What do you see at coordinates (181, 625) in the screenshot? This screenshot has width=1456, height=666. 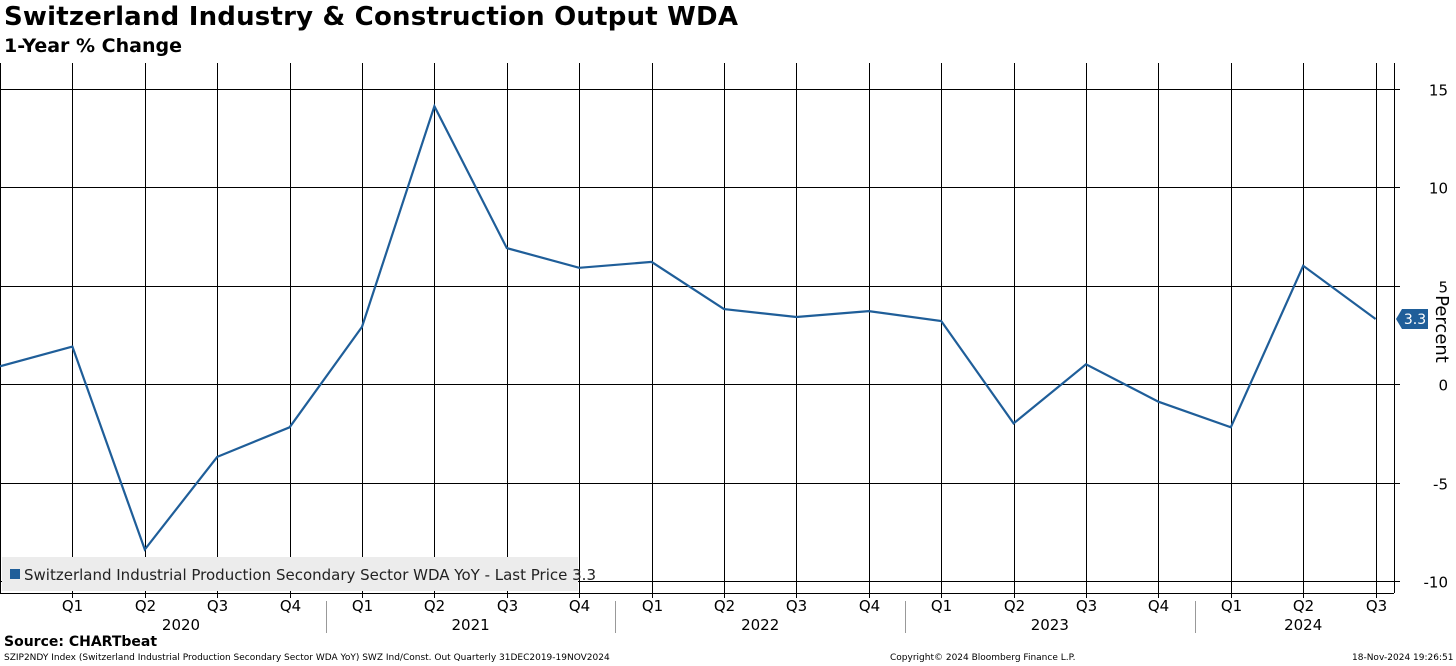 I see `x-tick-label-year: 2020` at bounding box center [181, 625].